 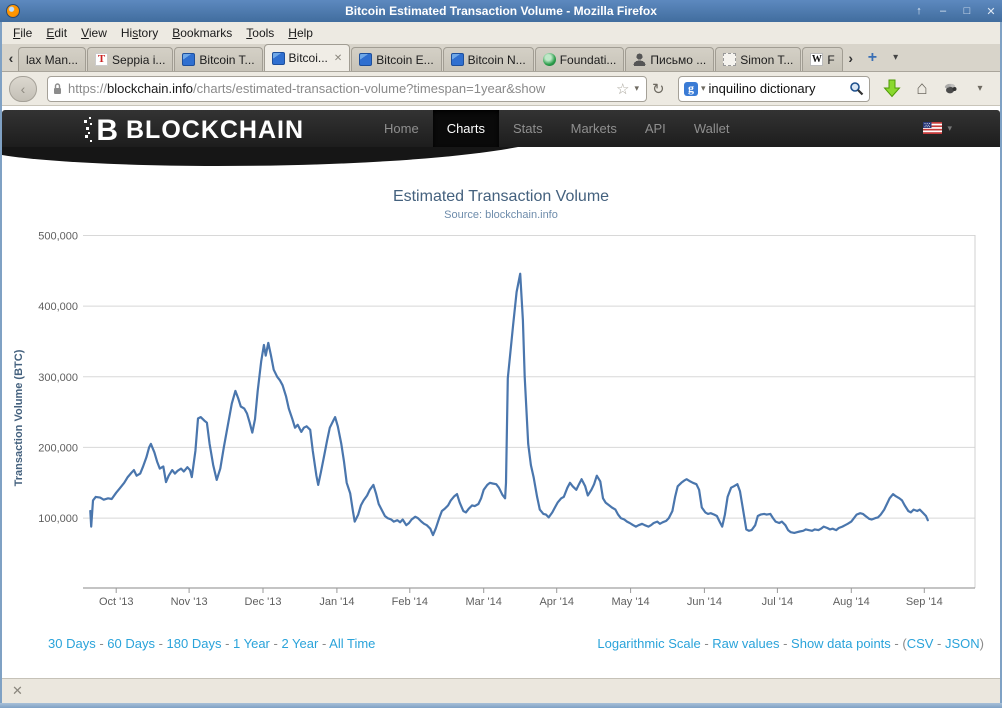 What do you see at coordinates (139, 33) in the screenshot?
I see `menu-history: History` at bounding box center [139, 33].